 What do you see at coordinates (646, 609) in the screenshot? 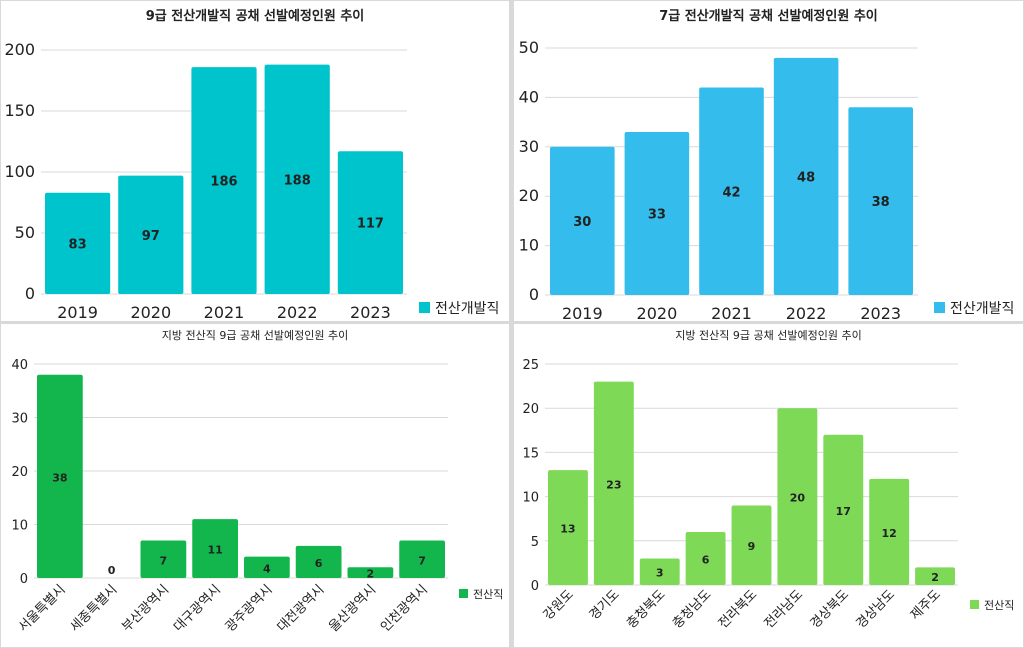
I see `x-category-label: 충청북도` at bounding box center [646, 609].